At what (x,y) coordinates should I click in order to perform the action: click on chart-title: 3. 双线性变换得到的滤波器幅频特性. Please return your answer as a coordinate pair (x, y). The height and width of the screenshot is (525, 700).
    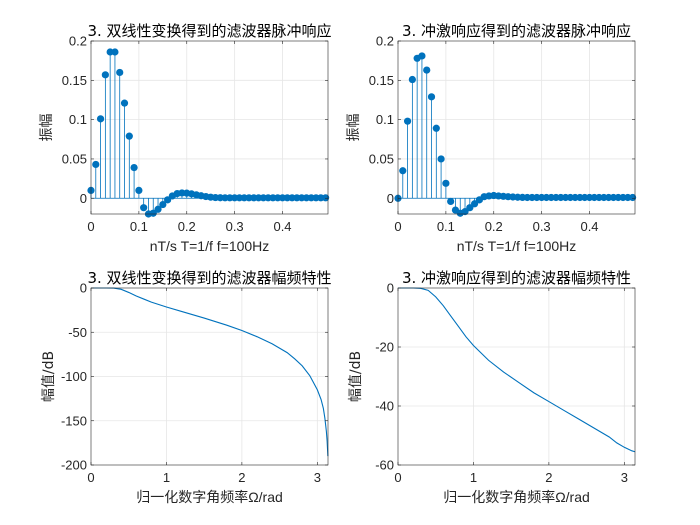
    Looking at the image, I should click on (209, 278).